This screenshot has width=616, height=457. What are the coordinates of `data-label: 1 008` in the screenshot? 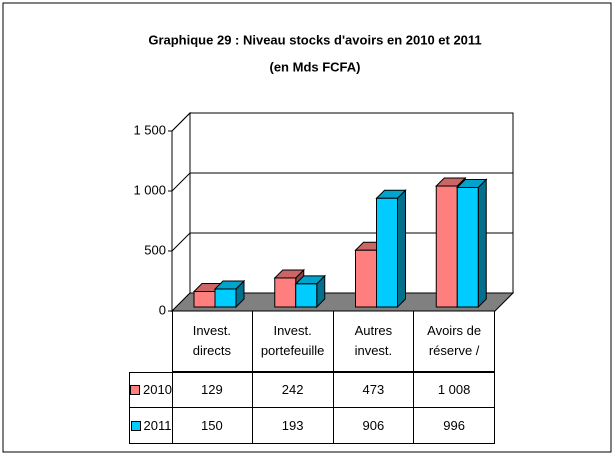 It's located at (454, 390).